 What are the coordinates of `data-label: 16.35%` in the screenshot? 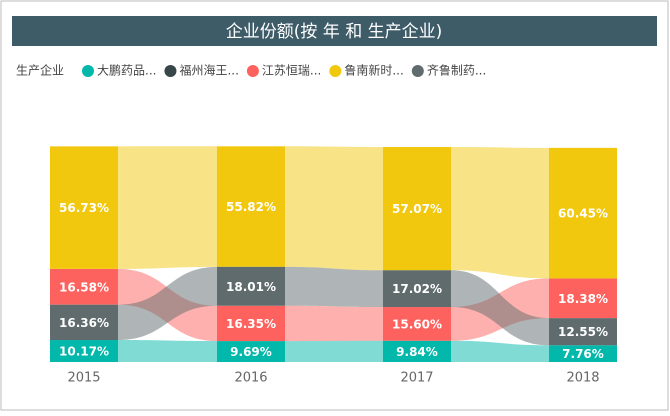 It's located at (251, 324).